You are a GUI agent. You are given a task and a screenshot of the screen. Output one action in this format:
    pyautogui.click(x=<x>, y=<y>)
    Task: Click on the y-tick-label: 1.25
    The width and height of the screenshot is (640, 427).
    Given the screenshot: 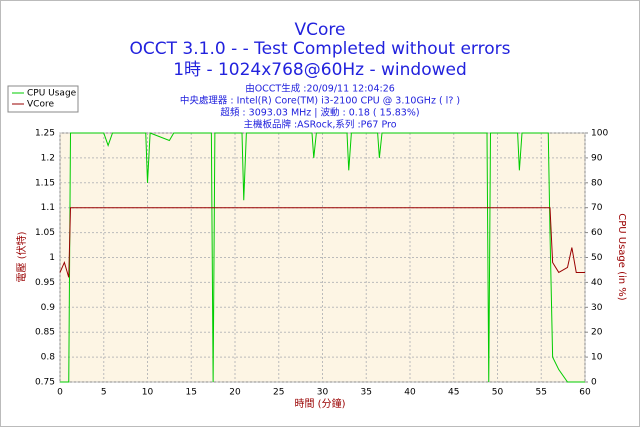 What is the action you would take?
    pyautogui.click(x=45, y=134)
    